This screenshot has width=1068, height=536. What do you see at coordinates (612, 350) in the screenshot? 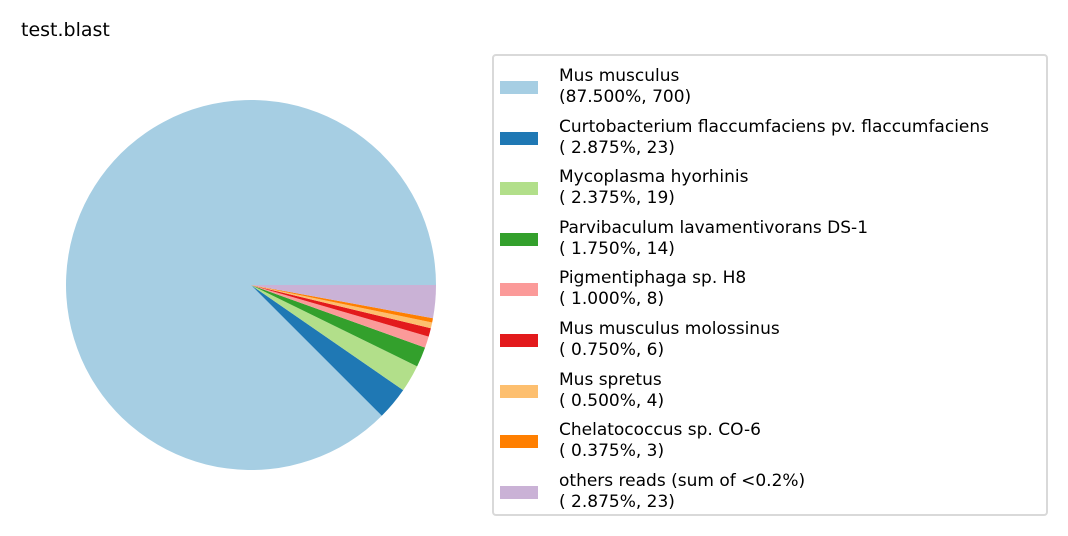
I see `legend-series-value: ( 0.750%, 6)` at bounding box center [612, 350].